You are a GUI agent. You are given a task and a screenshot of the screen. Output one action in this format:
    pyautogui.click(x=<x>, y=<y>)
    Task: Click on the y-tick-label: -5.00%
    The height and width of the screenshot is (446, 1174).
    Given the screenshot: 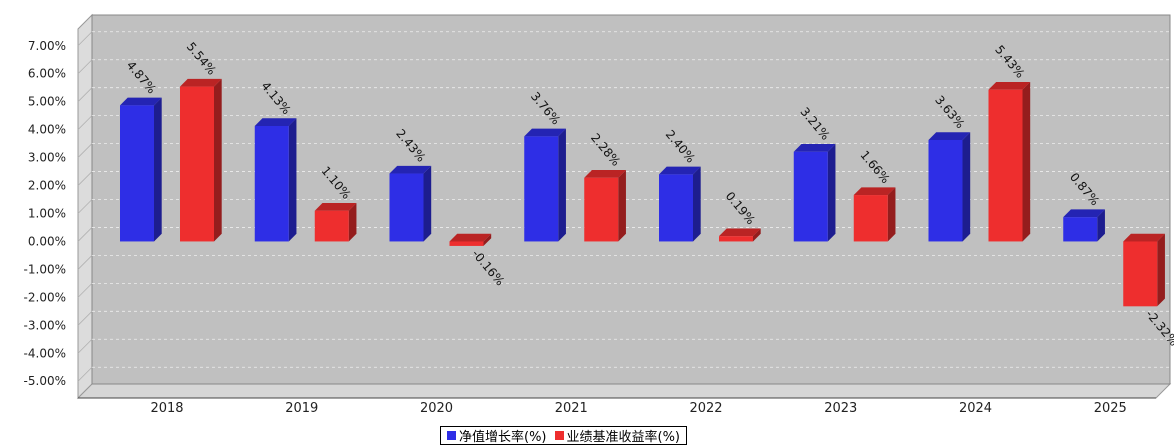 What is the action you would take?
    pyautogui.click(x=45, y=381)
    